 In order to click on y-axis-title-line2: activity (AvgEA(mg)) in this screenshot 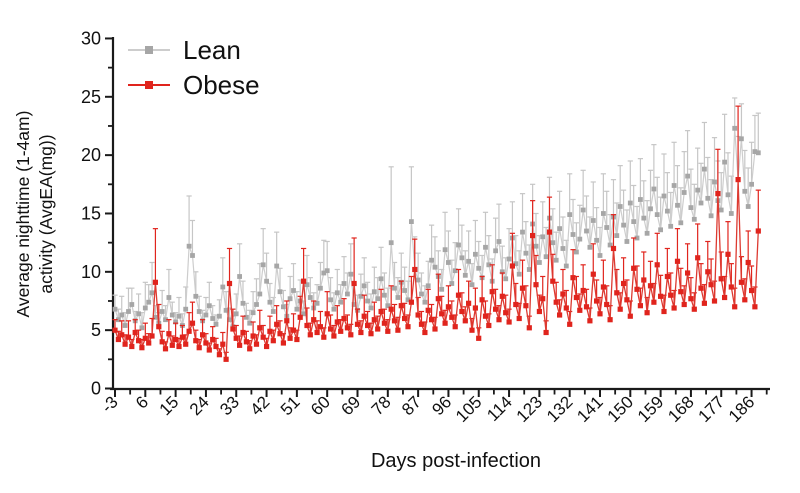, I will do `click(46, 214)`.